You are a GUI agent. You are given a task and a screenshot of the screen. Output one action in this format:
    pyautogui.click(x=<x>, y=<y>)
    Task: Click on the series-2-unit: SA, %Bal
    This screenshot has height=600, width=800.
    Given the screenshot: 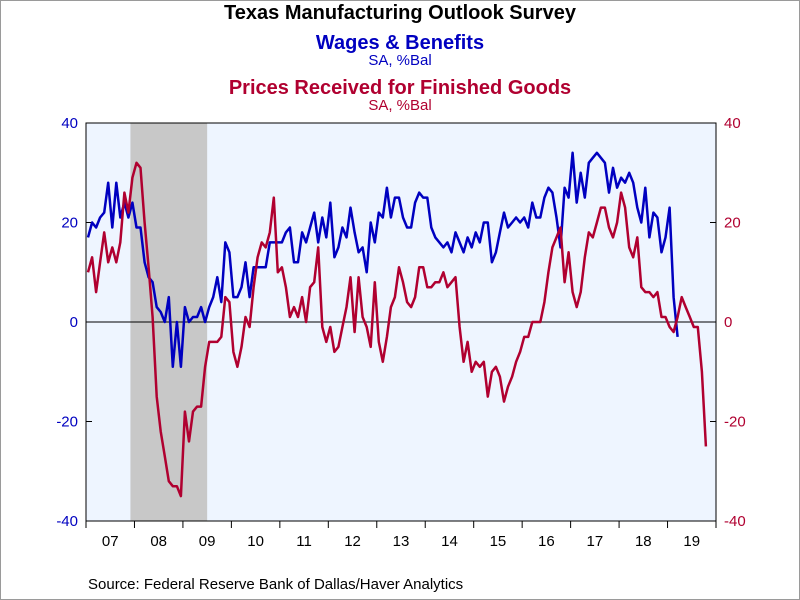 What is the action you would take?
    pyautogui.click(x=400, y=105)
    